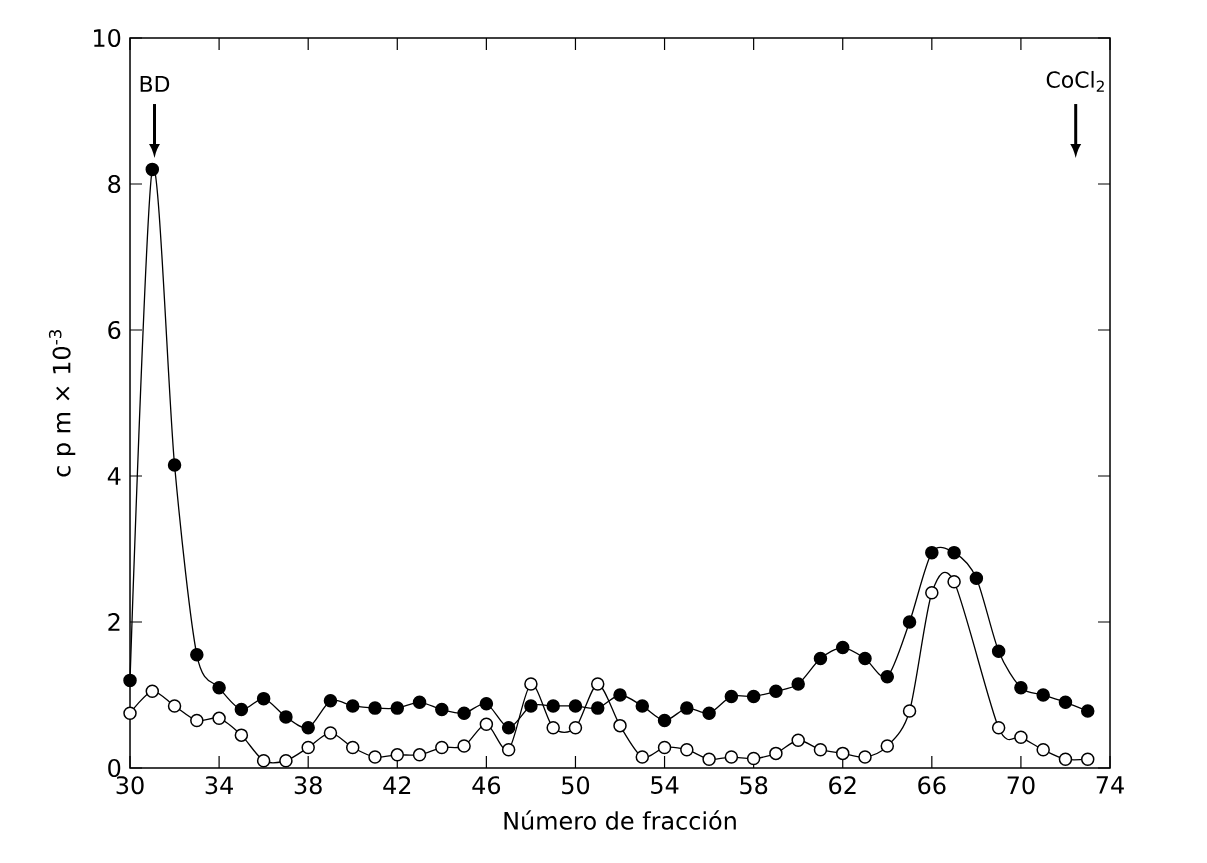 The image size is (1207, 863). Describe the element at coordinates (486, 785) in the screenshot. I see `x-tick-label: 46` at that location.